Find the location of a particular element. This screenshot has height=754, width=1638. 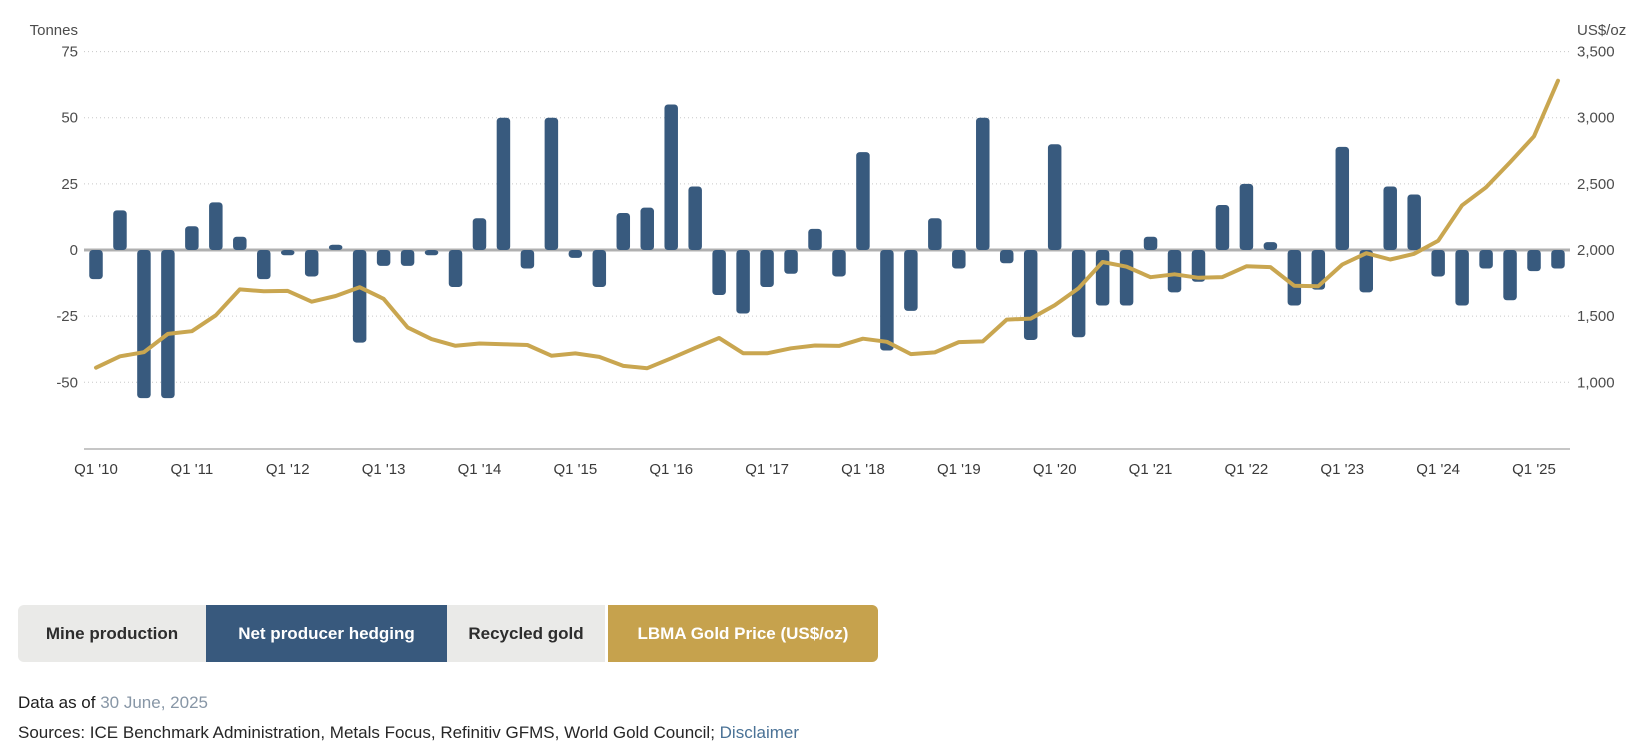

legend-button-lbma-gold-price: LBMA Gold Price (US$/oz) is located at coordinates (743, 633).